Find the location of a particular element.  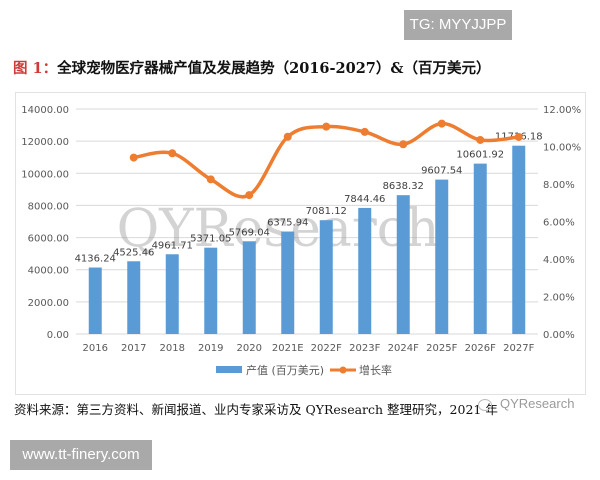

y-right-tick-label: 12.00% is located at coordinates (562, 110).